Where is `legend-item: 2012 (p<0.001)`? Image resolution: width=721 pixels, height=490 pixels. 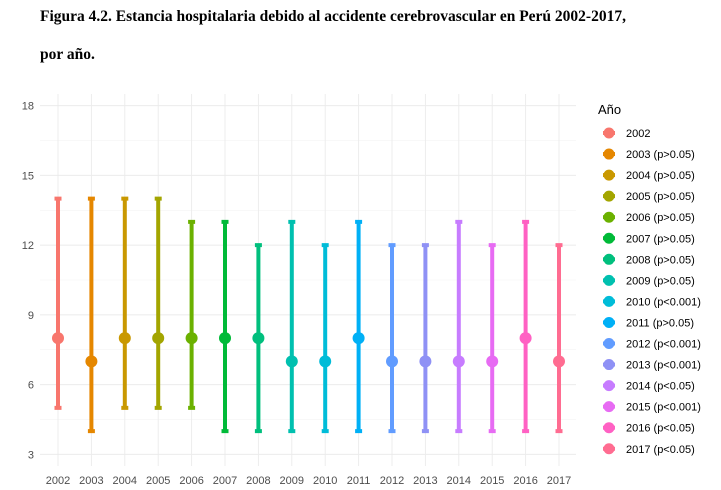
legend-item: 2012 (p<0.001) is located at coordinates (652, 344).